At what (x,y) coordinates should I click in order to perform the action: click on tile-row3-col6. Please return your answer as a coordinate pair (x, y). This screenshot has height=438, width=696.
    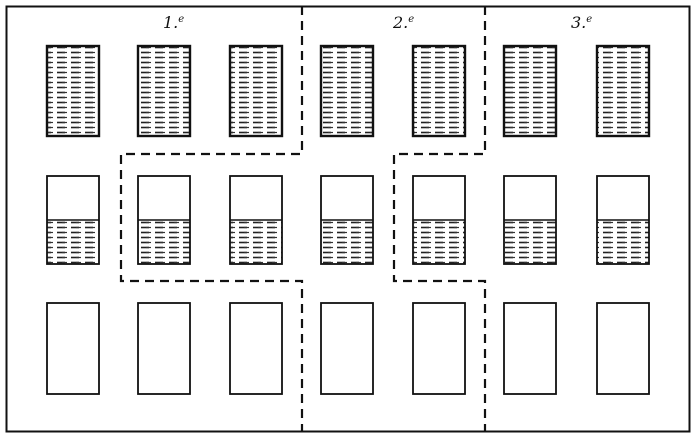
    Looking at the image, I should click on (530, 348).